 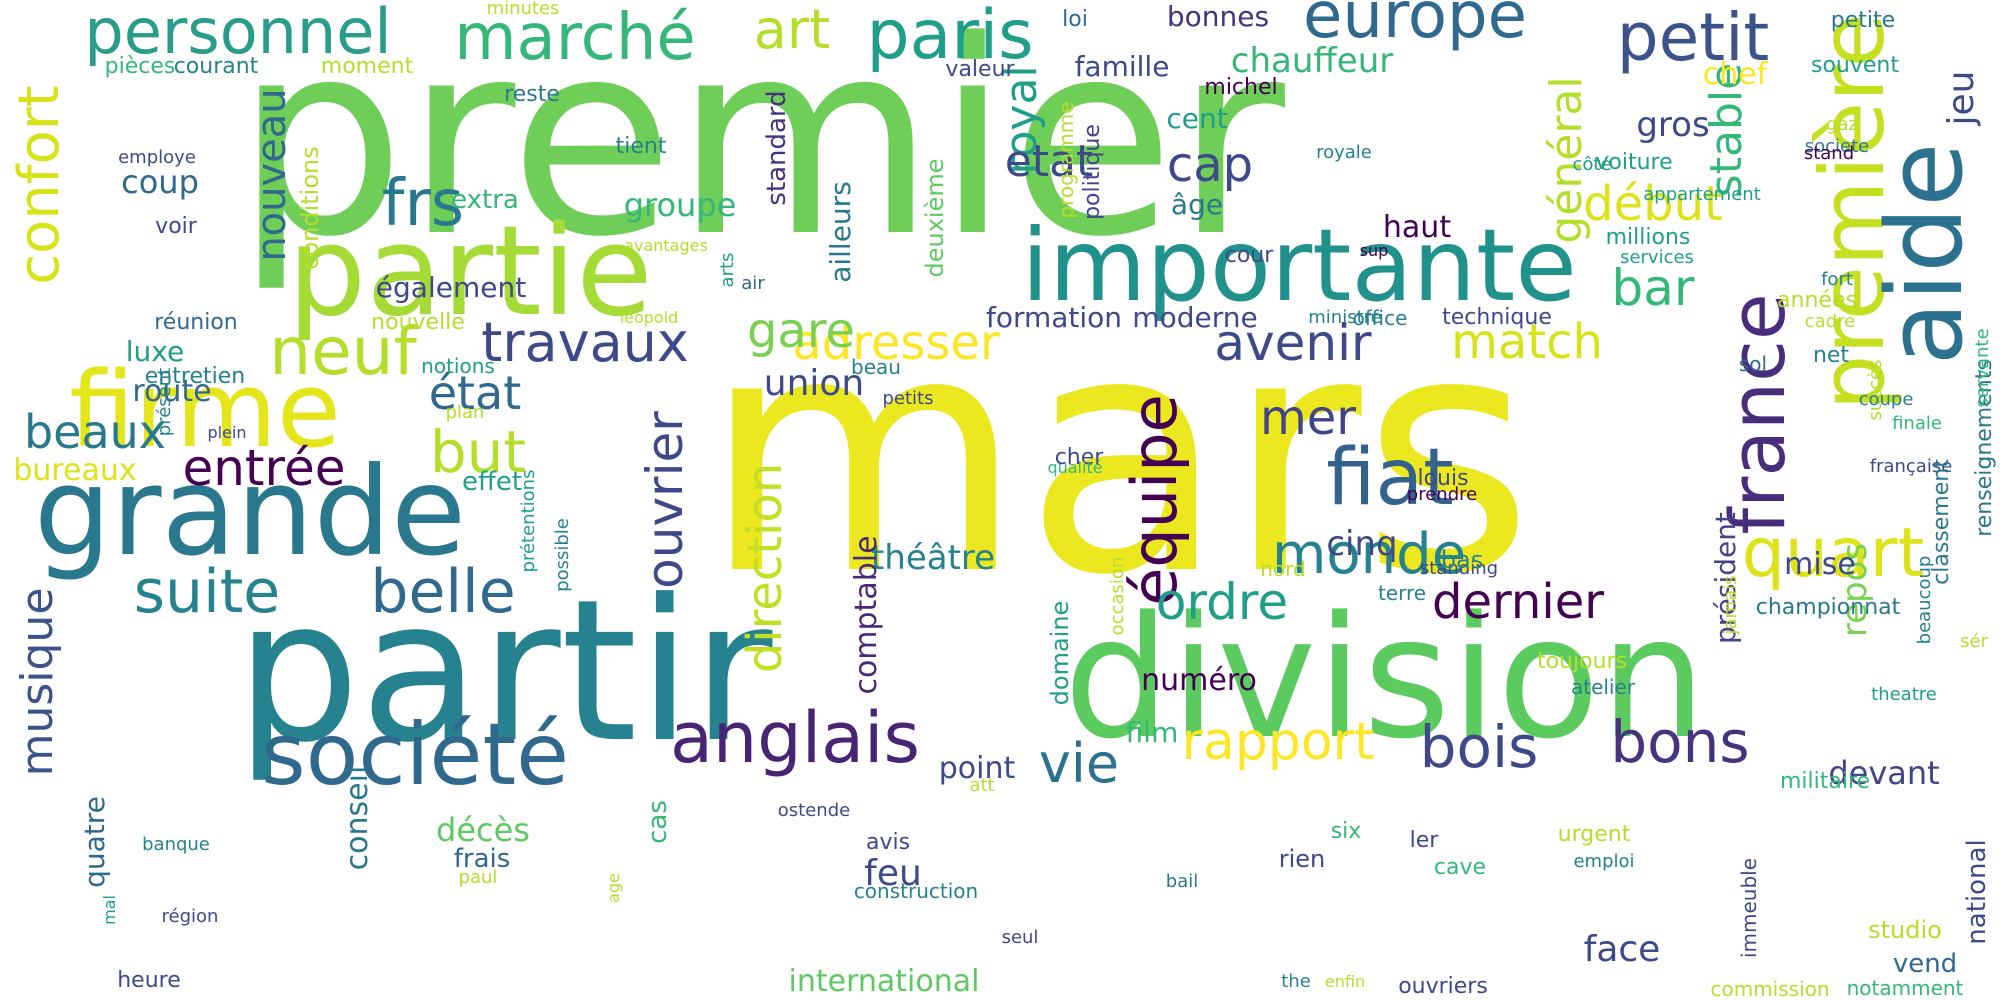 What do you see at coordinates (982, 785) in the screenshot?
I see `word: att` at bounding box center [982, 785].